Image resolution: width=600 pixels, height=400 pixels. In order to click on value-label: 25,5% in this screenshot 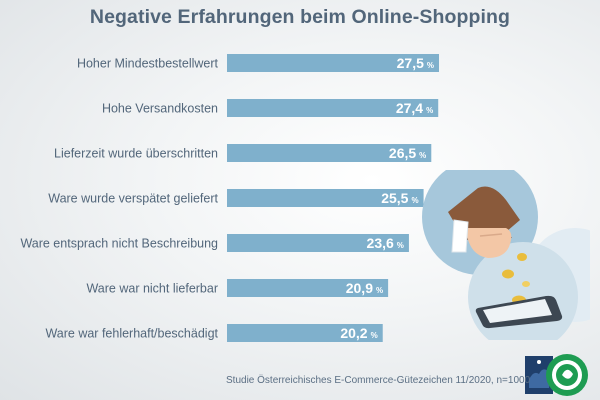, I will do `click(399, 198)`.